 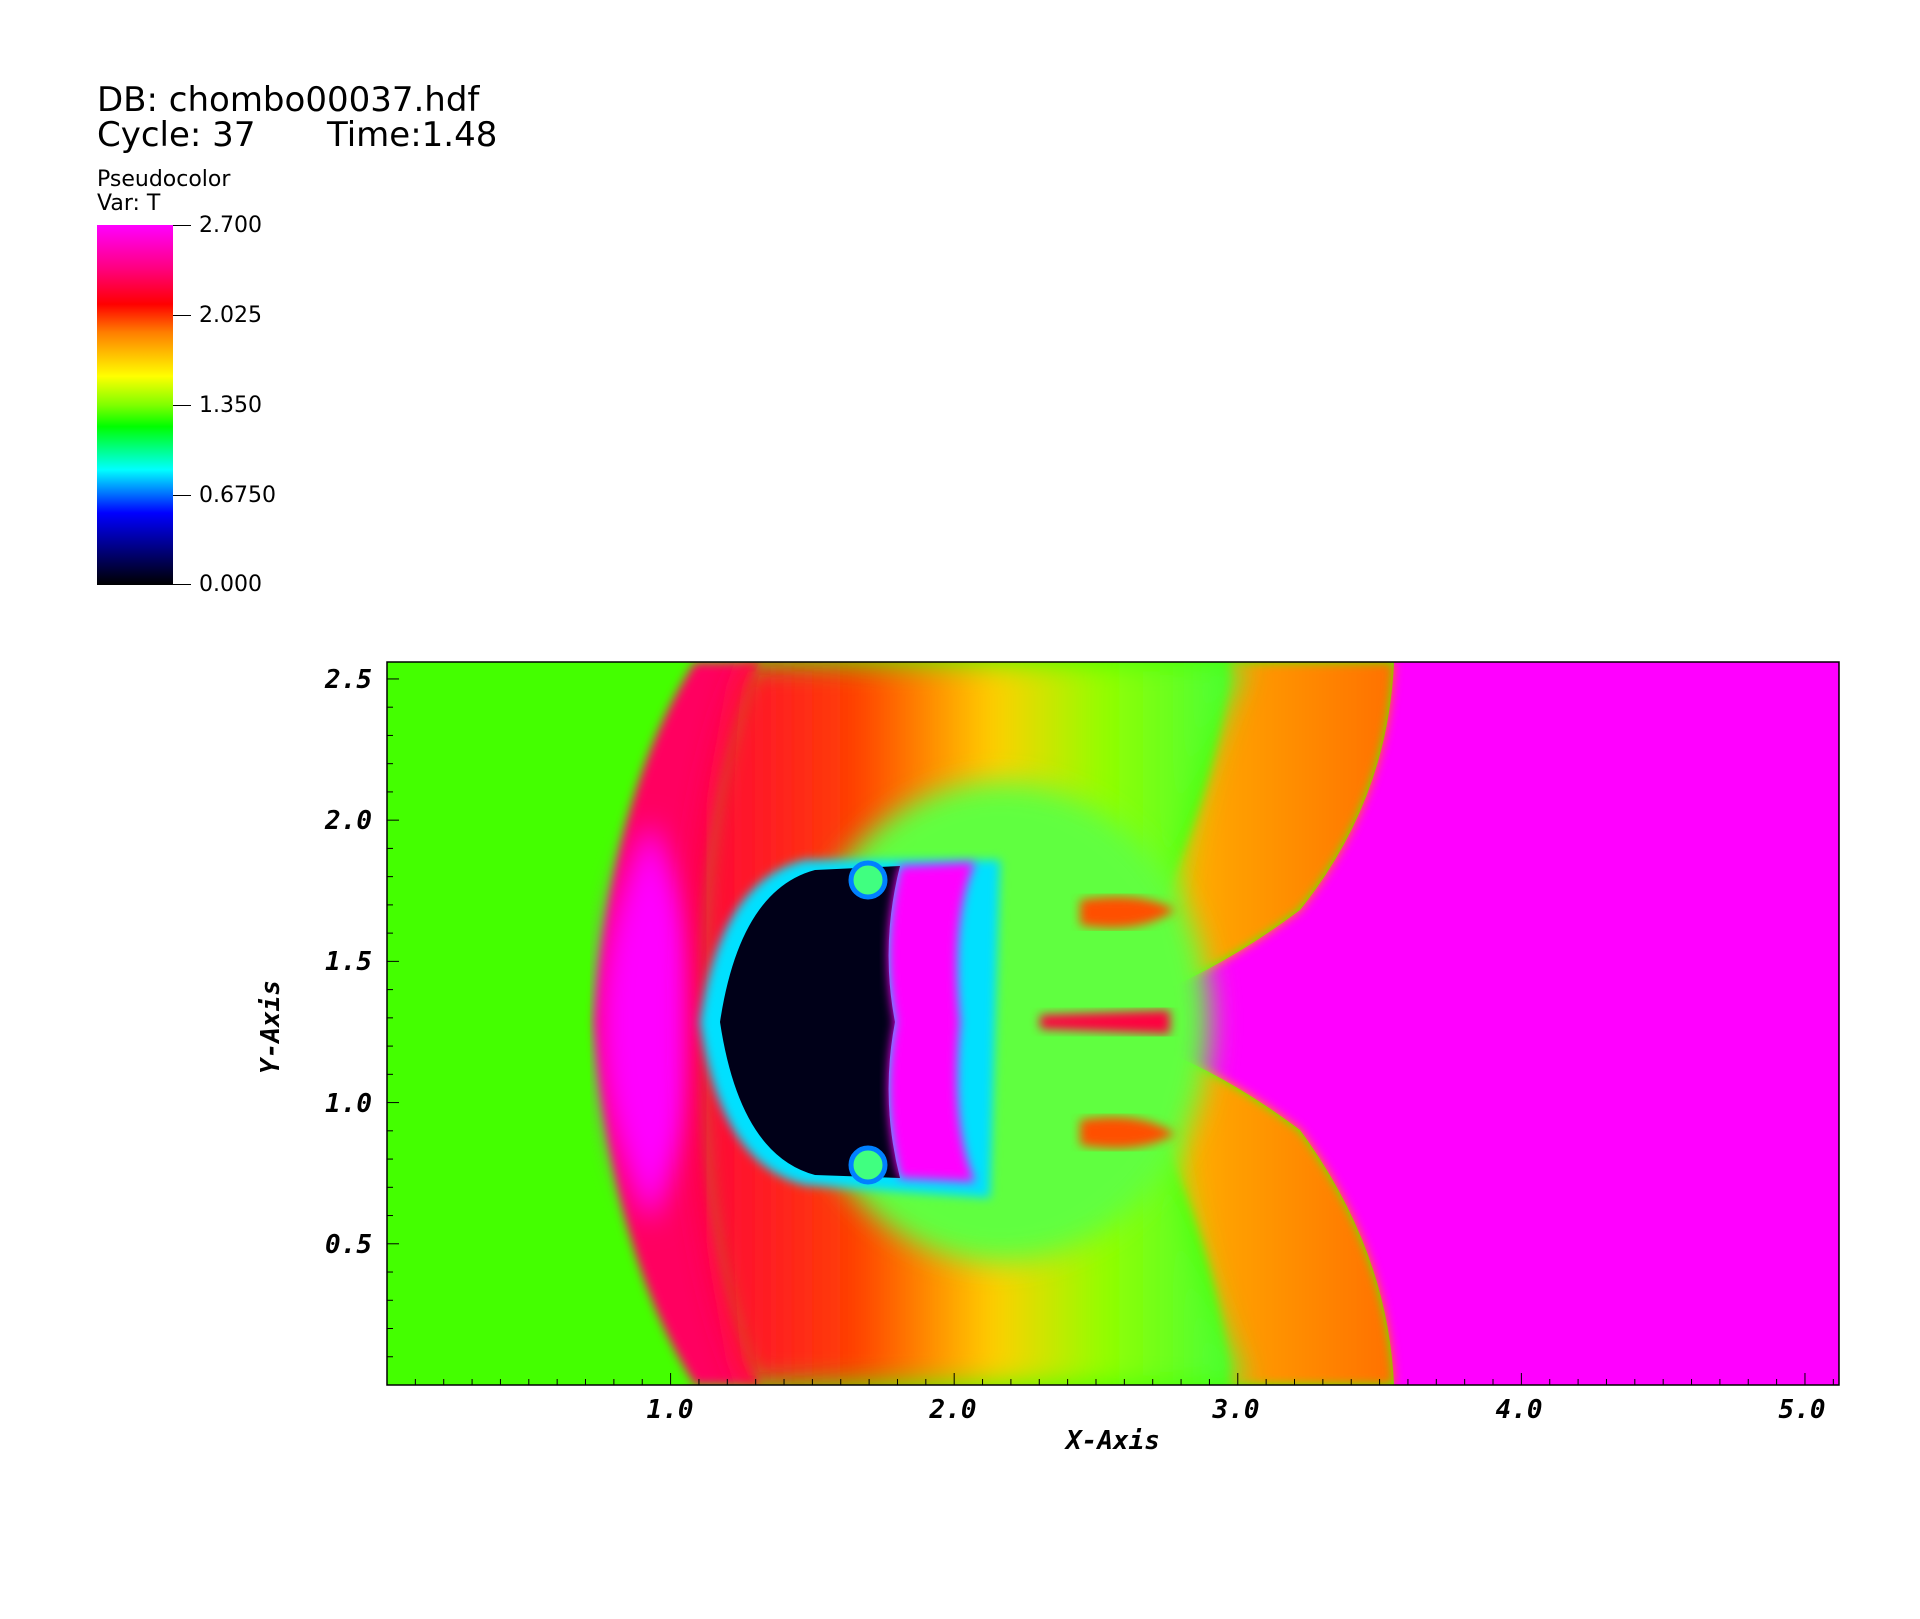 What do you see at coordinates (348, 821) in the screenshot?
I see `y-tick-label: 2.0` at bounding box center [348, 821].